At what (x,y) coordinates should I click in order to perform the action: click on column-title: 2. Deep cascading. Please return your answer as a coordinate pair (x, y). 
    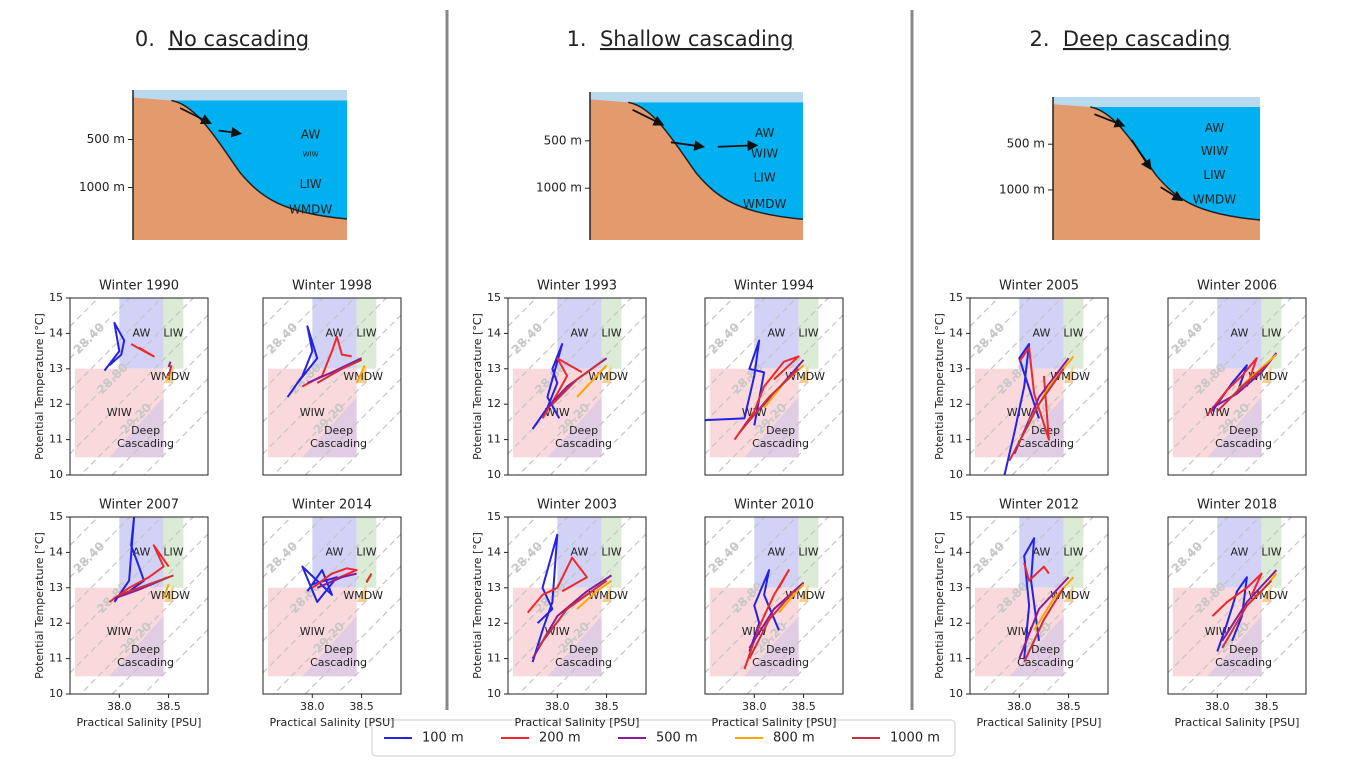
    Looking at the image, I should click on (1130, 39).